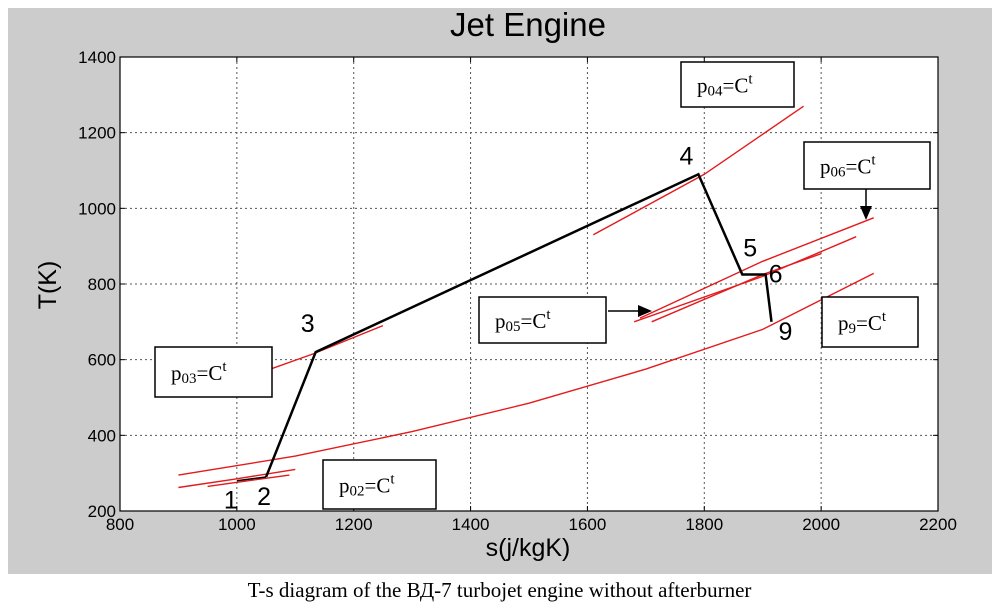  What do you see at coordinates (97, 57) in the screenshot?
I see `y-tick-label: 1400` at bounding box center [97, 57].